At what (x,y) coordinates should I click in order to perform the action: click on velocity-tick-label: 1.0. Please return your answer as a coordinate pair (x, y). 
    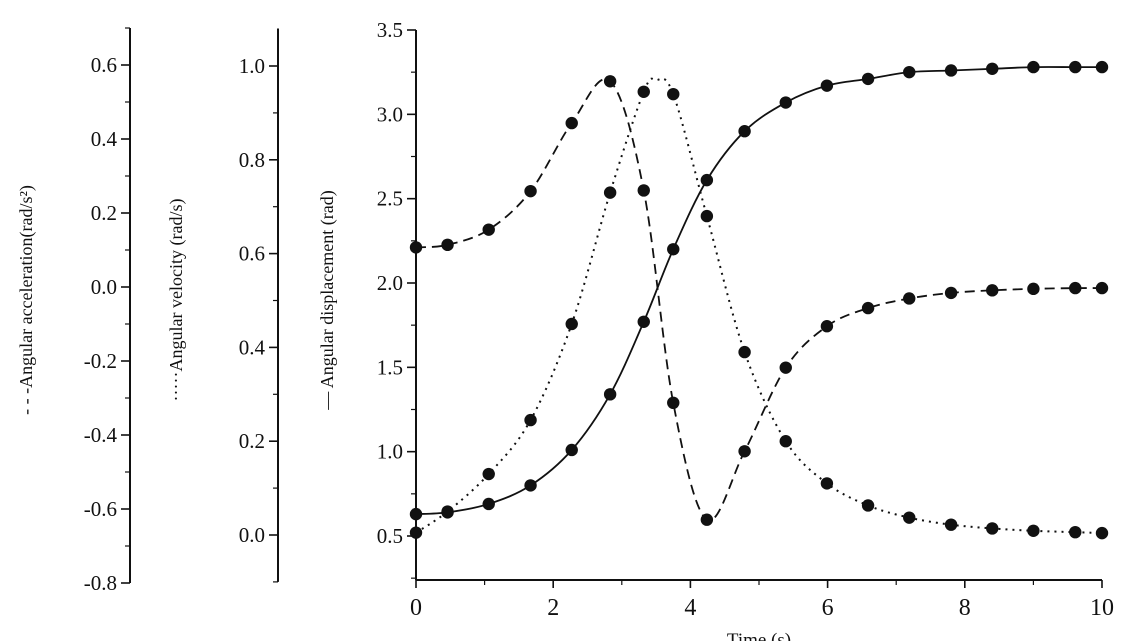
    Looking at the image, I should click on (252, 66).